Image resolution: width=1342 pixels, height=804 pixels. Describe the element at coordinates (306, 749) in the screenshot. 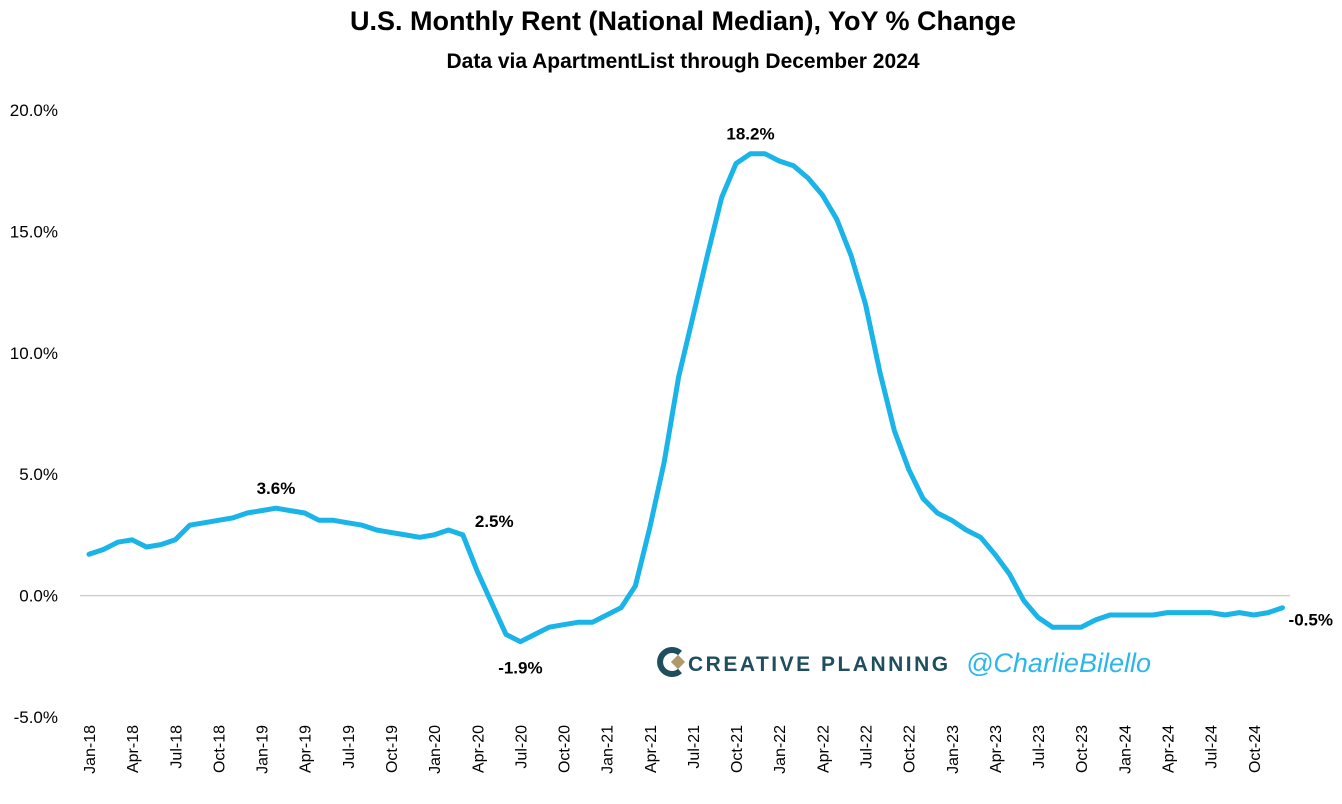

I see `x-tick-label: Apr-19` at that location.